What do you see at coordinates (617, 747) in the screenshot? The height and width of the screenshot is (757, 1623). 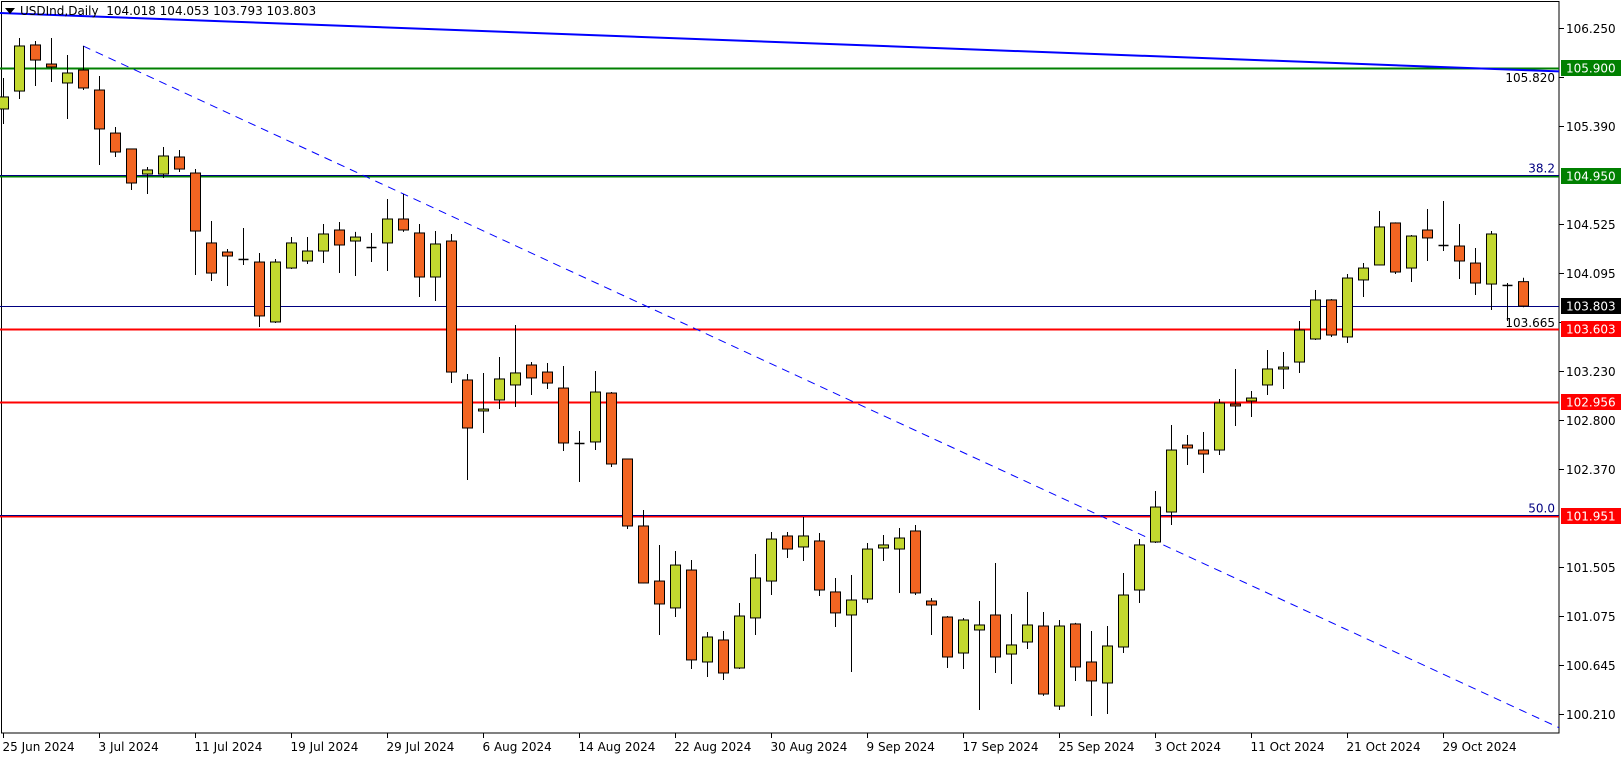 I see `x-tick-label: 14 Aug 2024` at bounding box center [617, 747].